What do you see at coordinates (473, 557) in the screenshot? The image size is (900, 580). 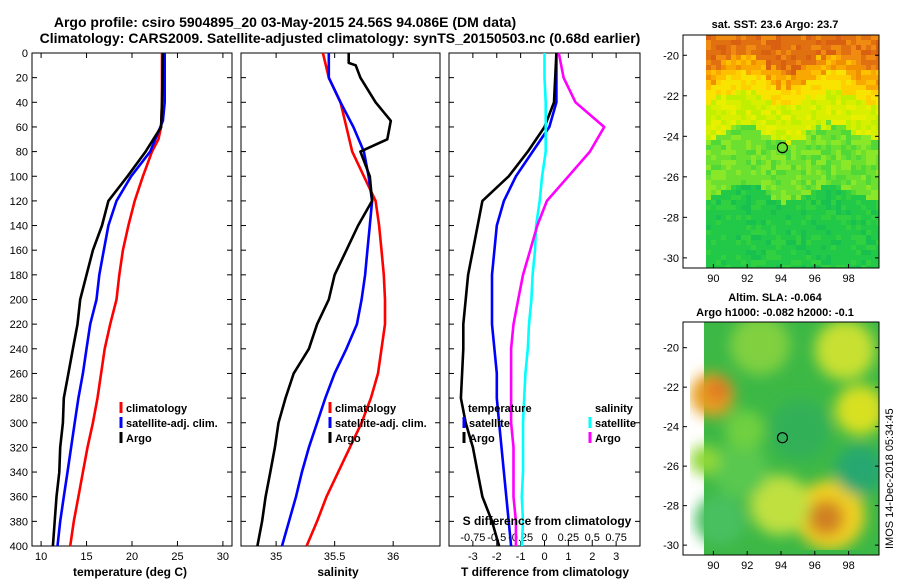 I see `x-tick-label: -3` at bounding box center [473, 557].